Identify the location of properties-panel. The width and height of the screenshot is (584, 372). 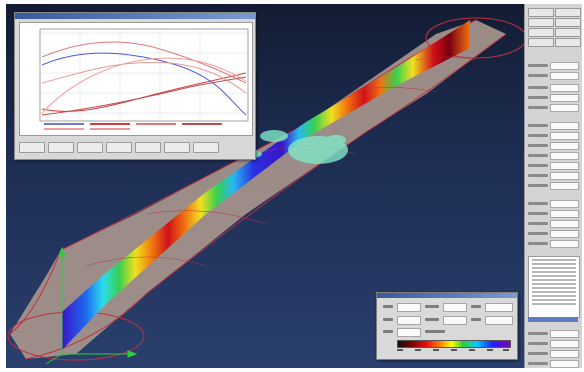
(553, 186).